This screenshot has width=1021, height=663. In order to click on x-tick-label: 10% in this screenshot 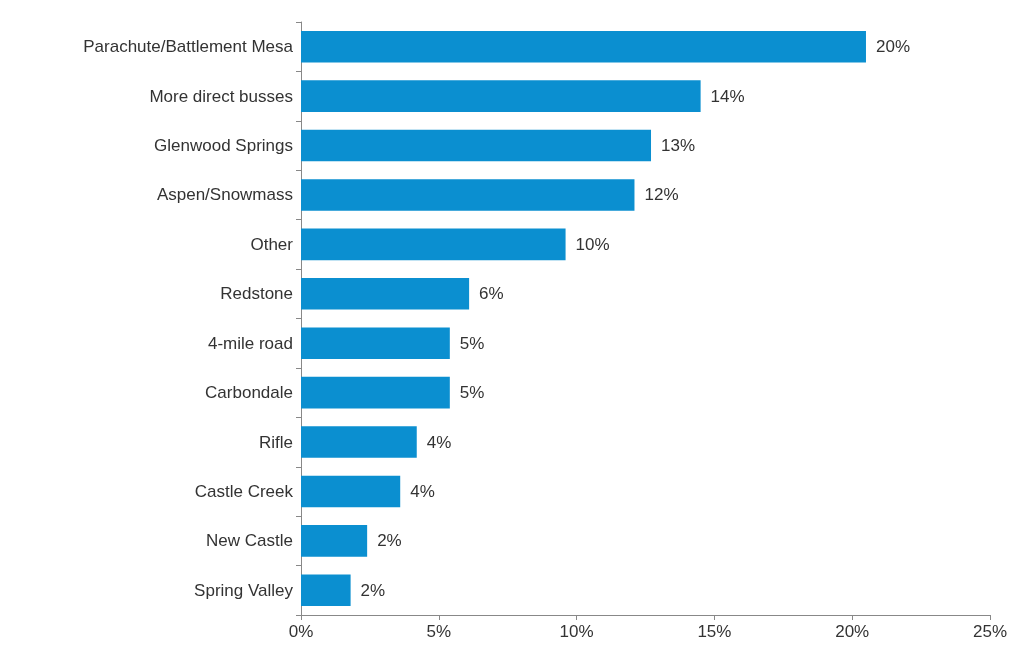, I will do `click(576, 631)`.